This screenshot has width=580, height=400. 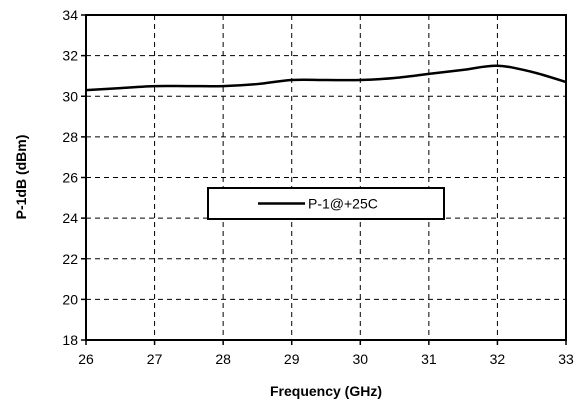 What do you see at coordinates (70, 15) in the screenshot?
I see `y-tick-label: 34` at bounding box center [70, 15].